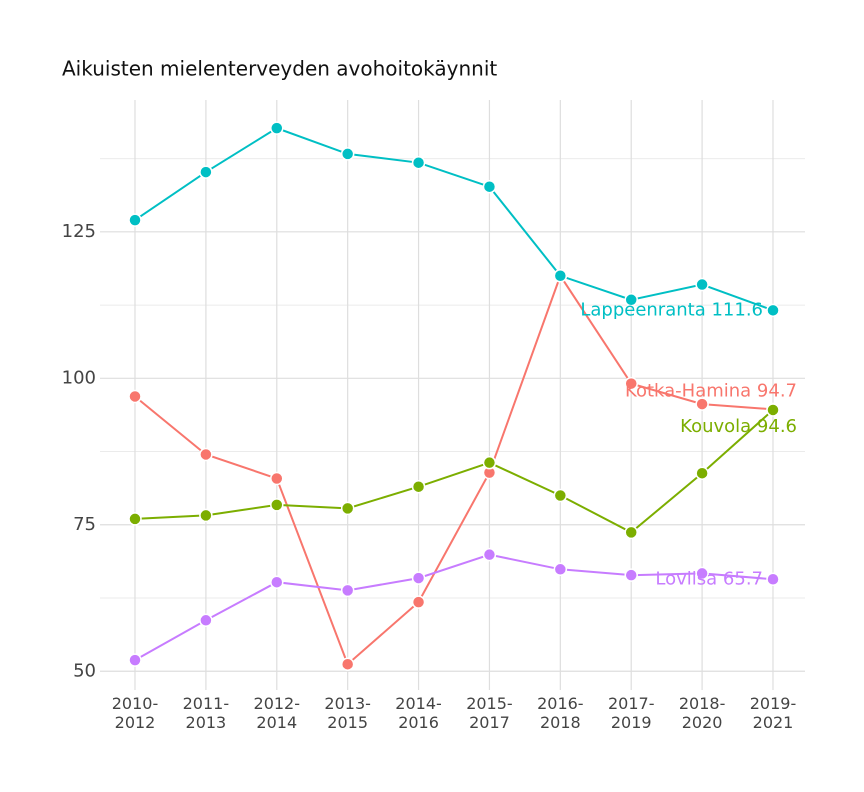 The width and height of the screenshot is (864, 792). I want to click on x-tick-label: 2014- 2016, so click(418, 713).